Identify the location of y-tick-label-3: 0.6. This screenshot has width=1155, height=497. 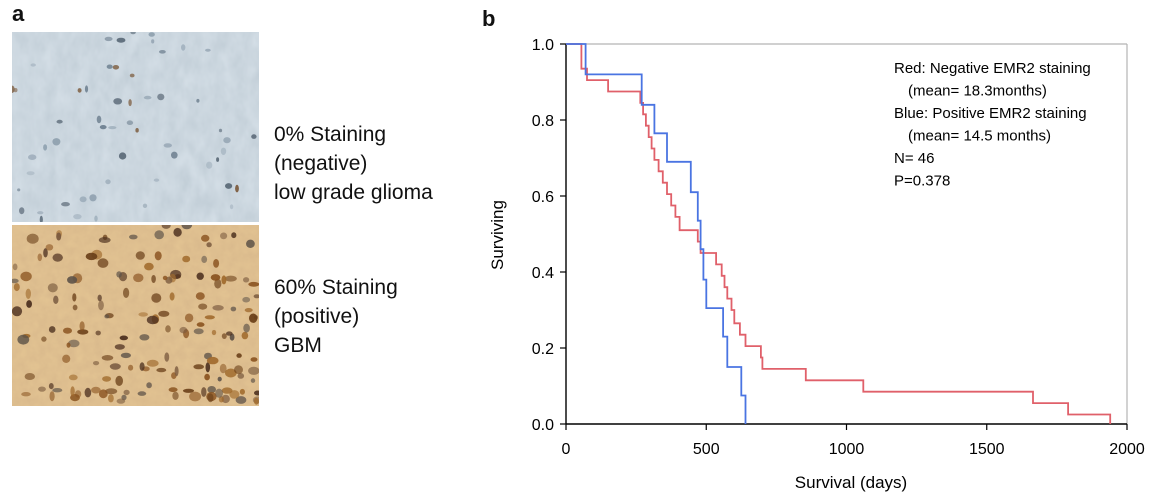
(543, 197).